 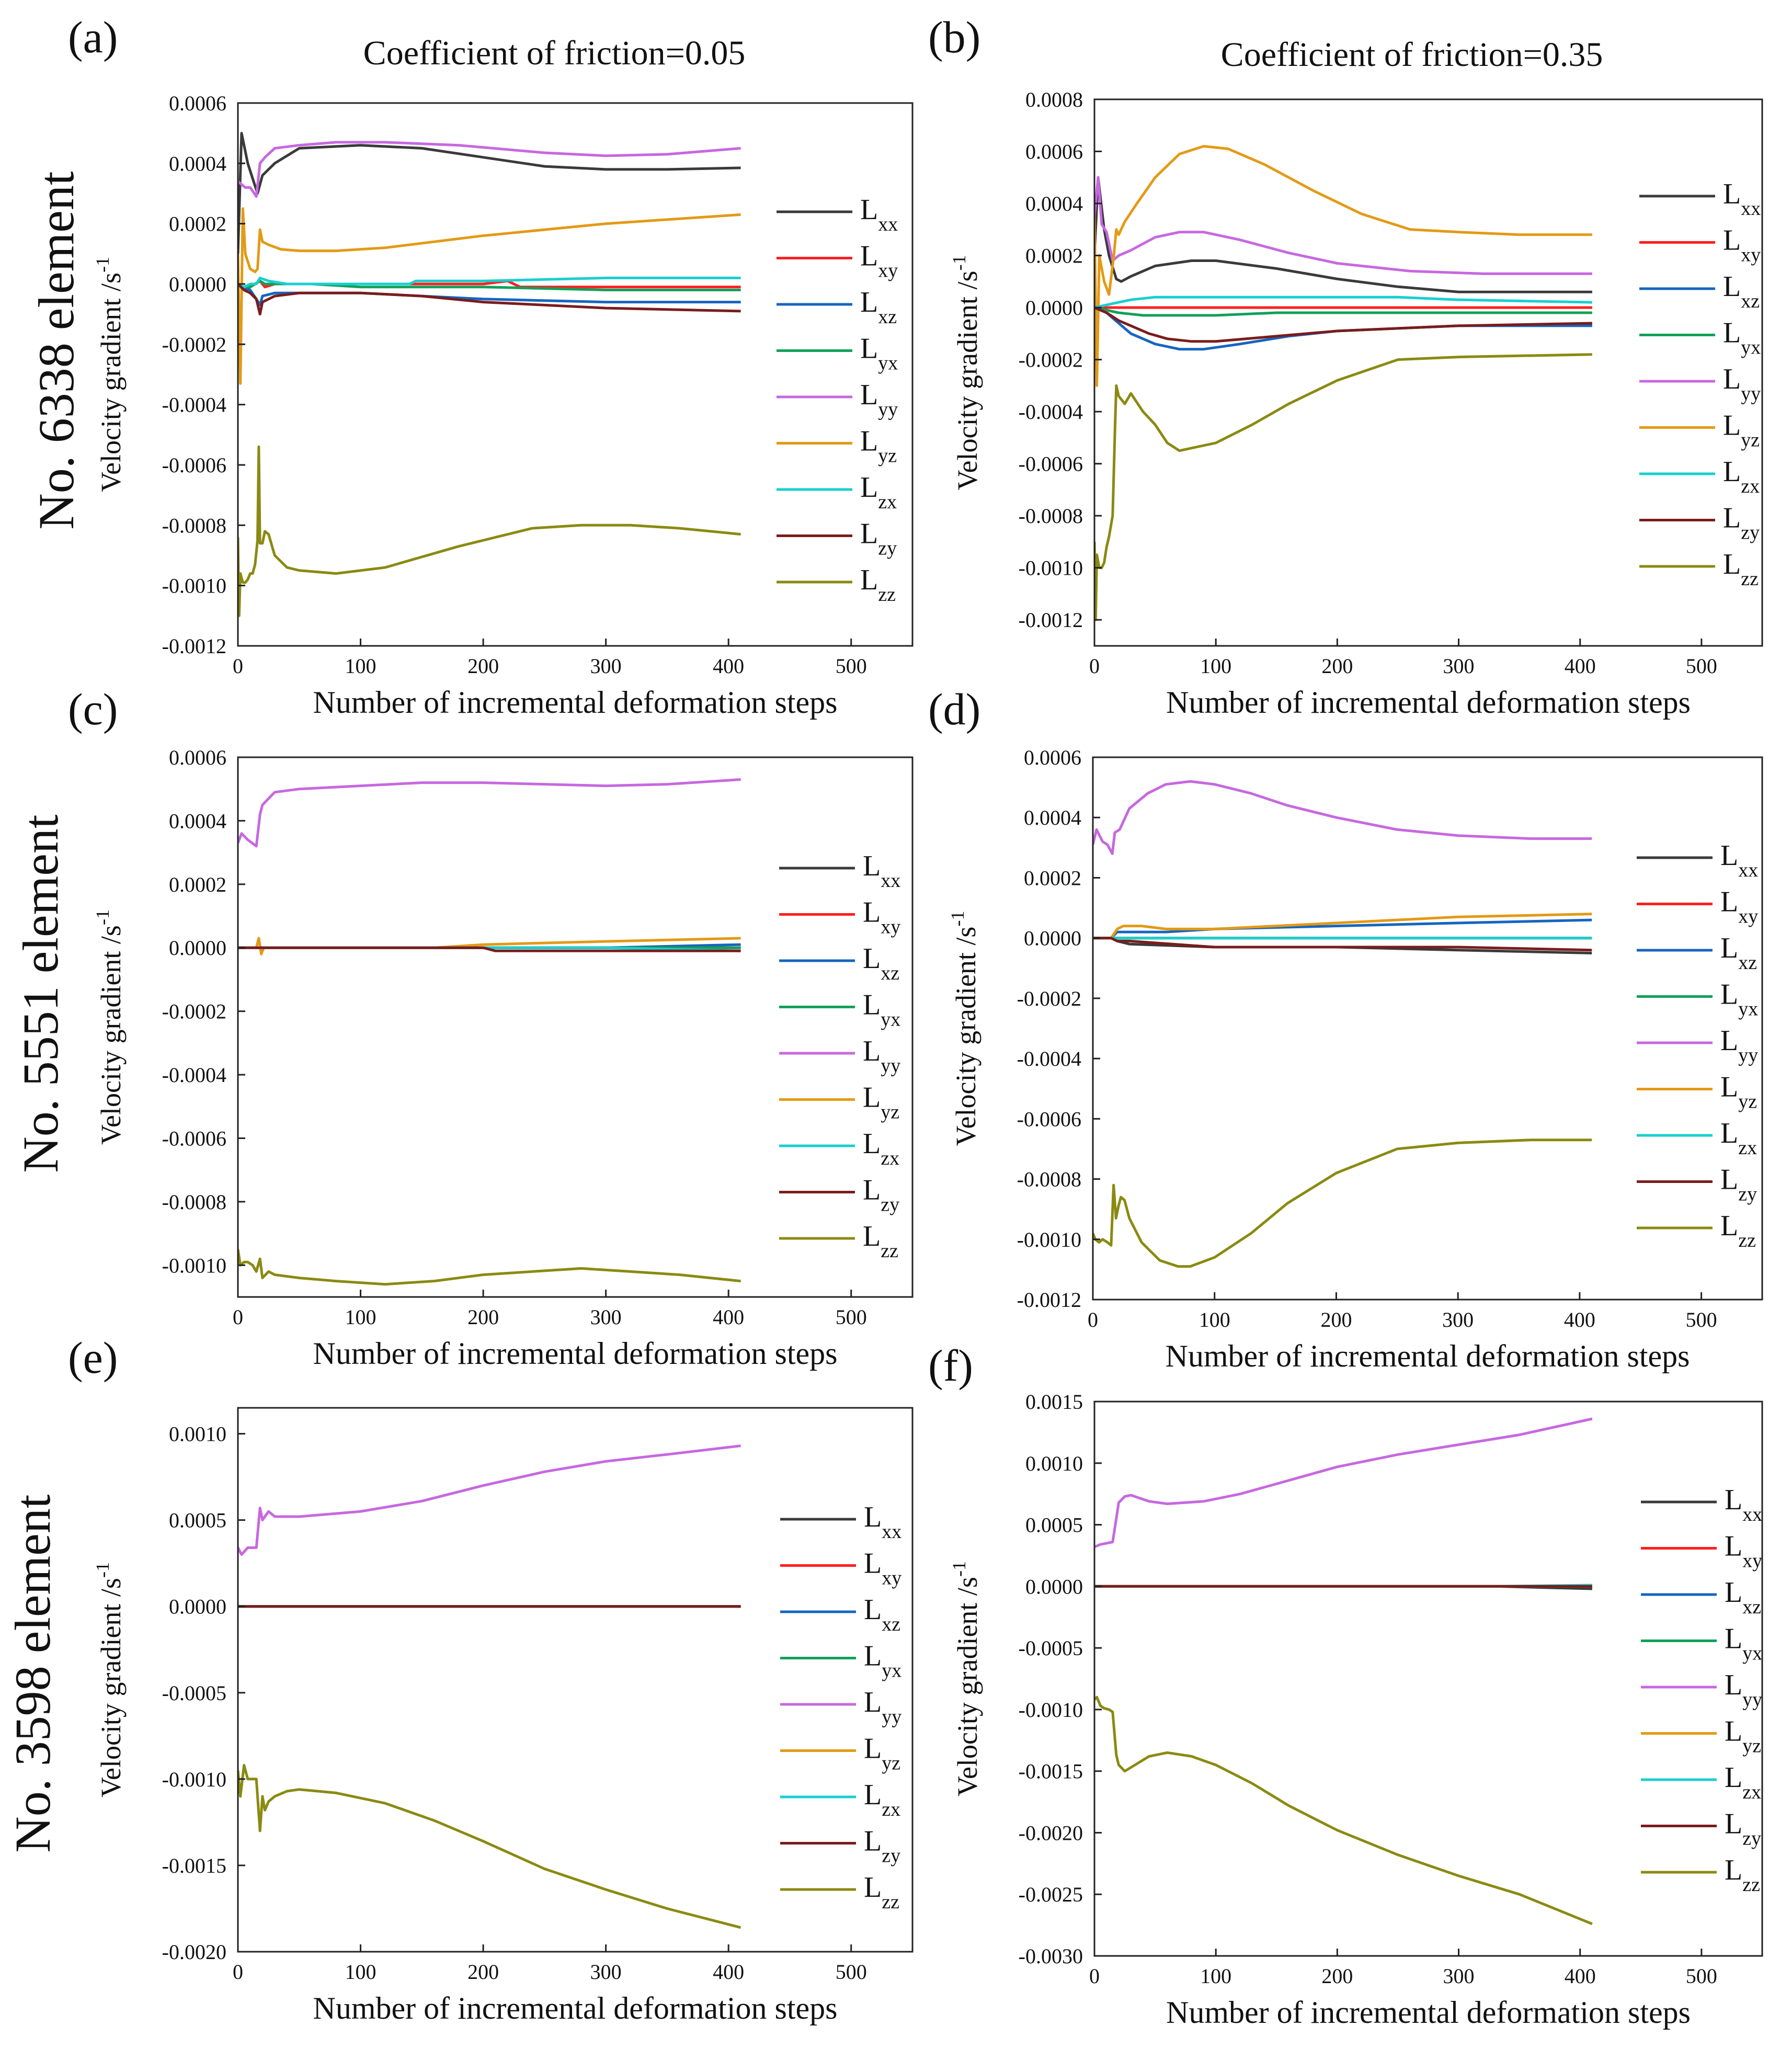 What do you see at coordinates (889, 1251) in the screenshot?
I see `legend-subscript: zz` at bounding box center [889, 1251].